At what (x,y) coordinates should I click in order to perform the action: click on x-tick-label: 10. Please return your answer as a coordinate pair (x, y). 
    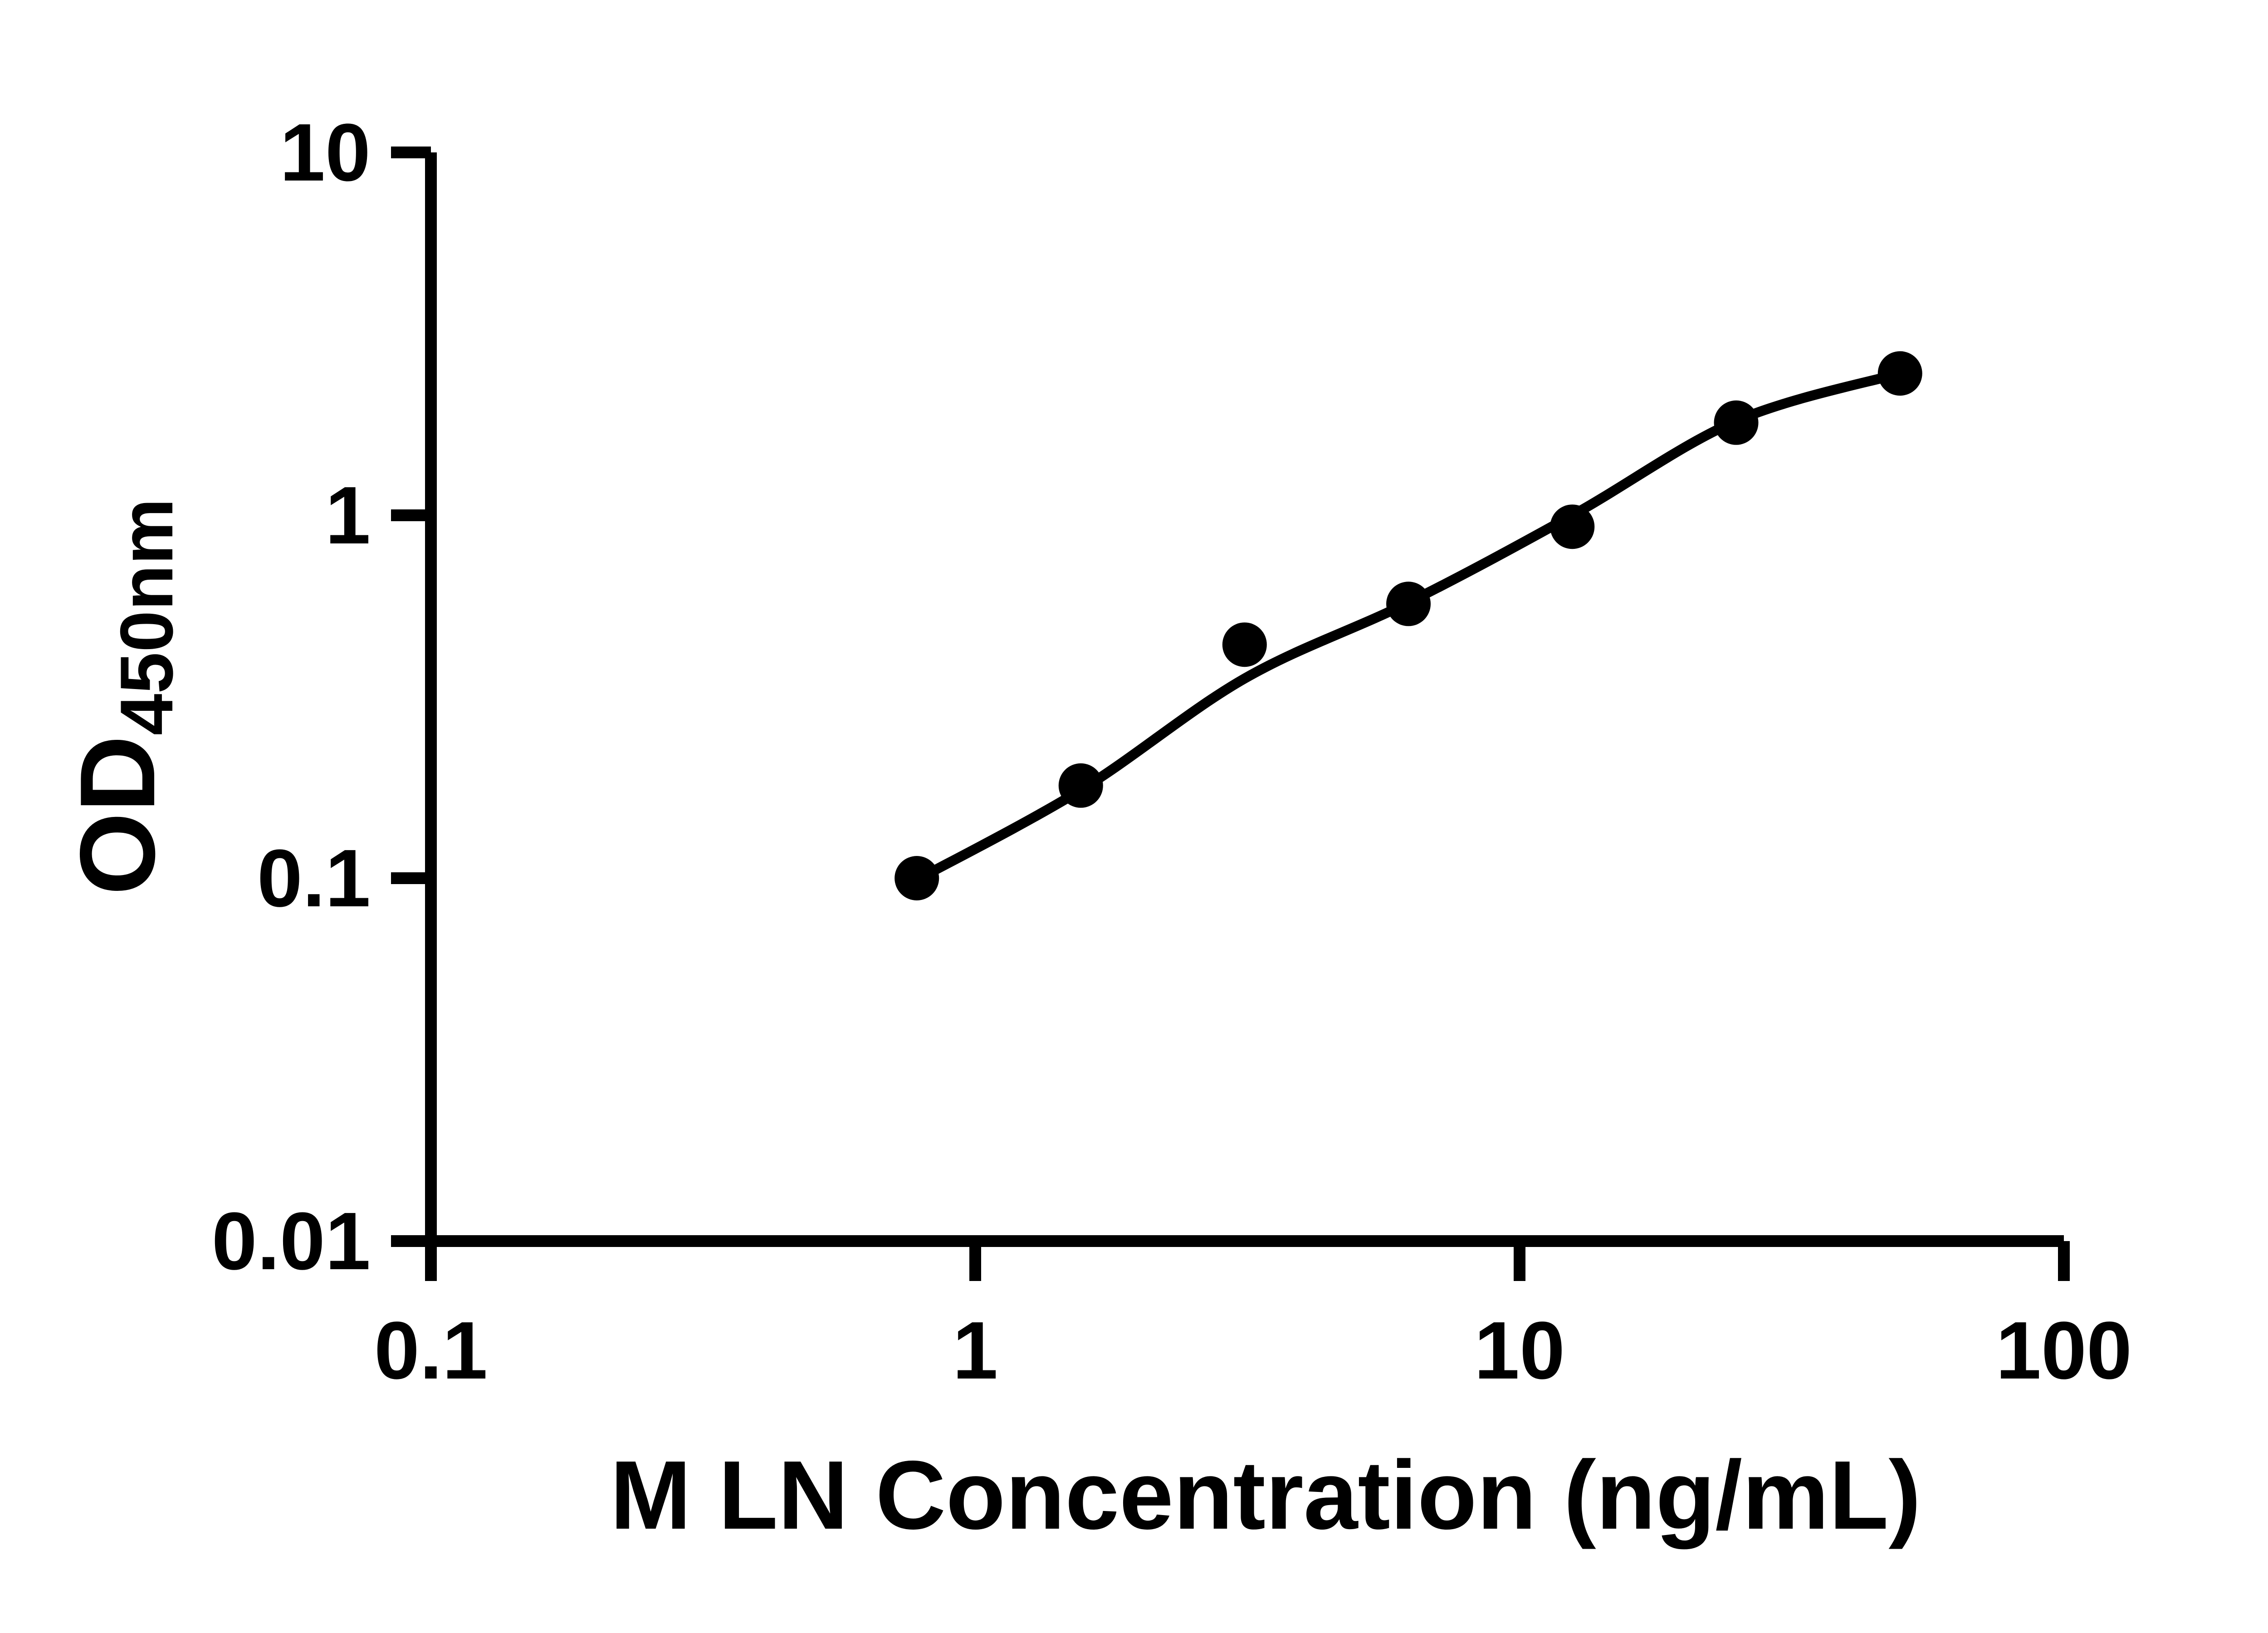
    Looking at the image, I should click on (1519, 1350).